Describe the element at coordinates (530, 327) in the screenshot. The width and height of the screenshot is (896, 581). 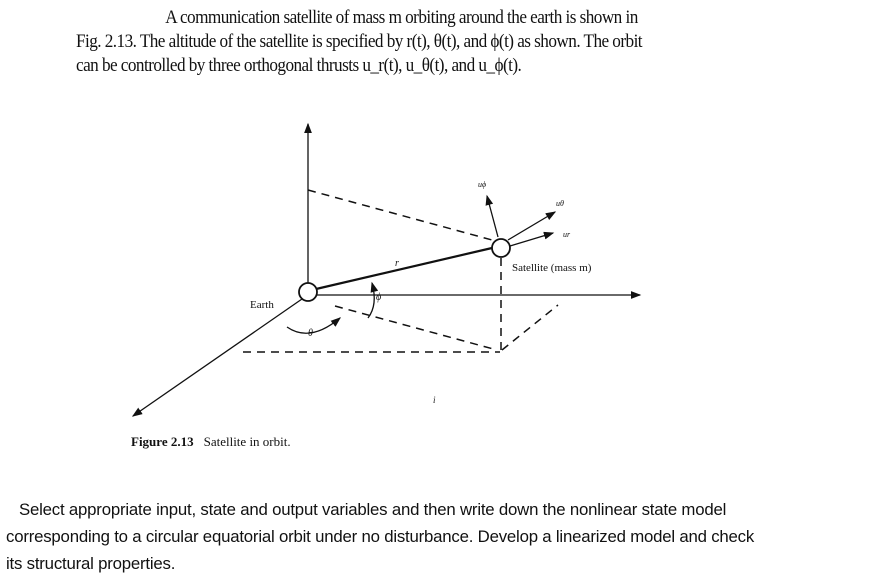
I see `dashed-projection-side` at that location.